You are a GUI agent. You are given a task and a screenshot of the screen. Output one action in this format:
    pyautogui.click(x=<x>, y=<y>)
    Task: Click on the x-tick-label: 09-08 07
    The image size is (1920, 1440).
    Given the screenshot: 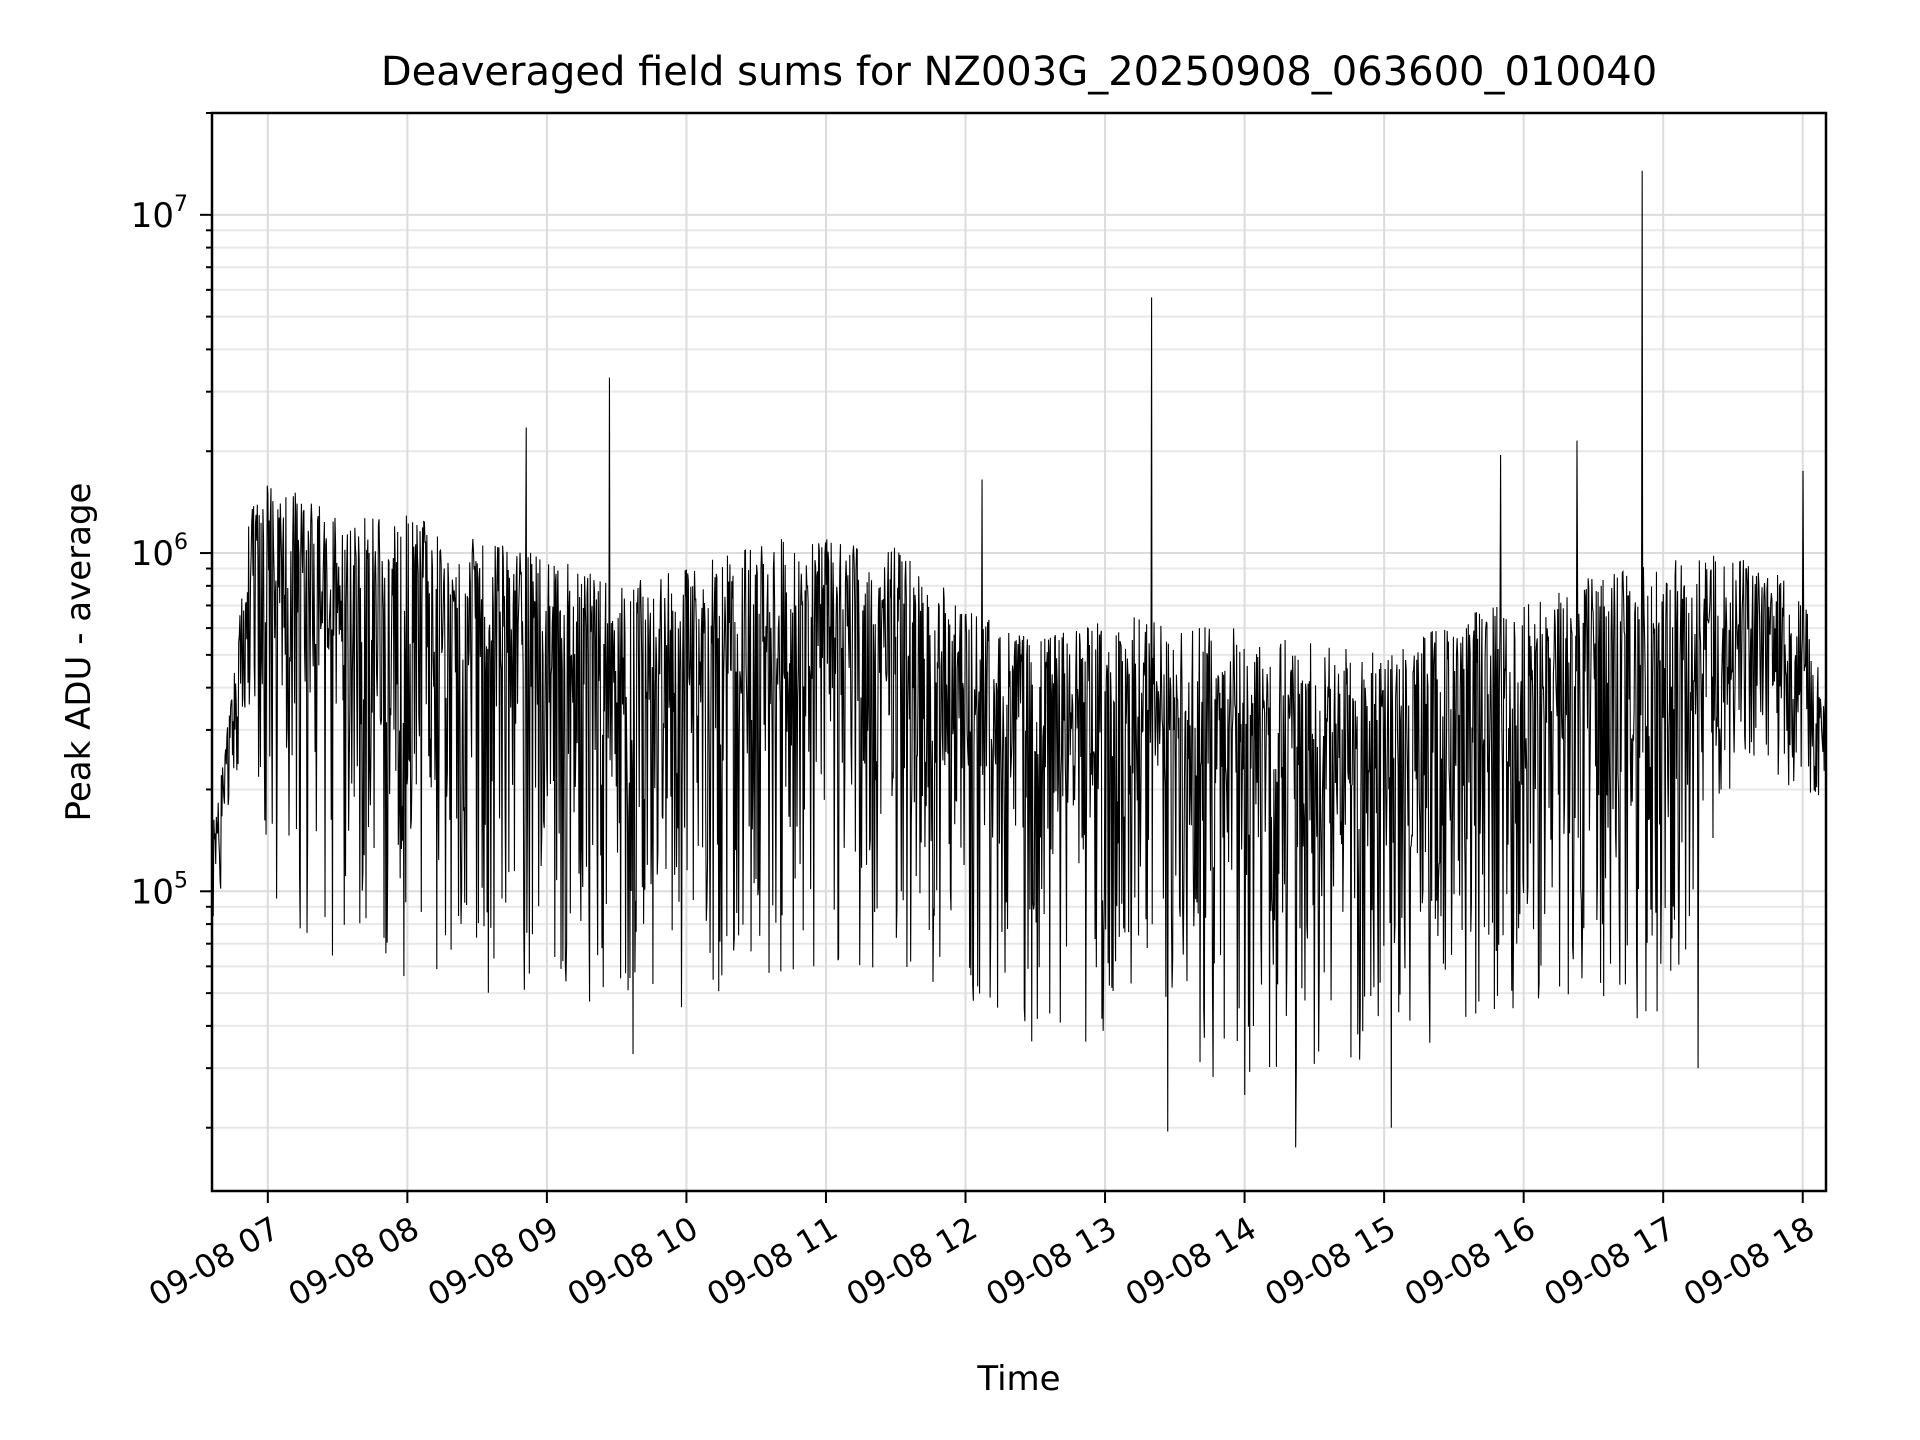 What is the action you would take?
    pyautogui.click(x=214, y=1261)
    